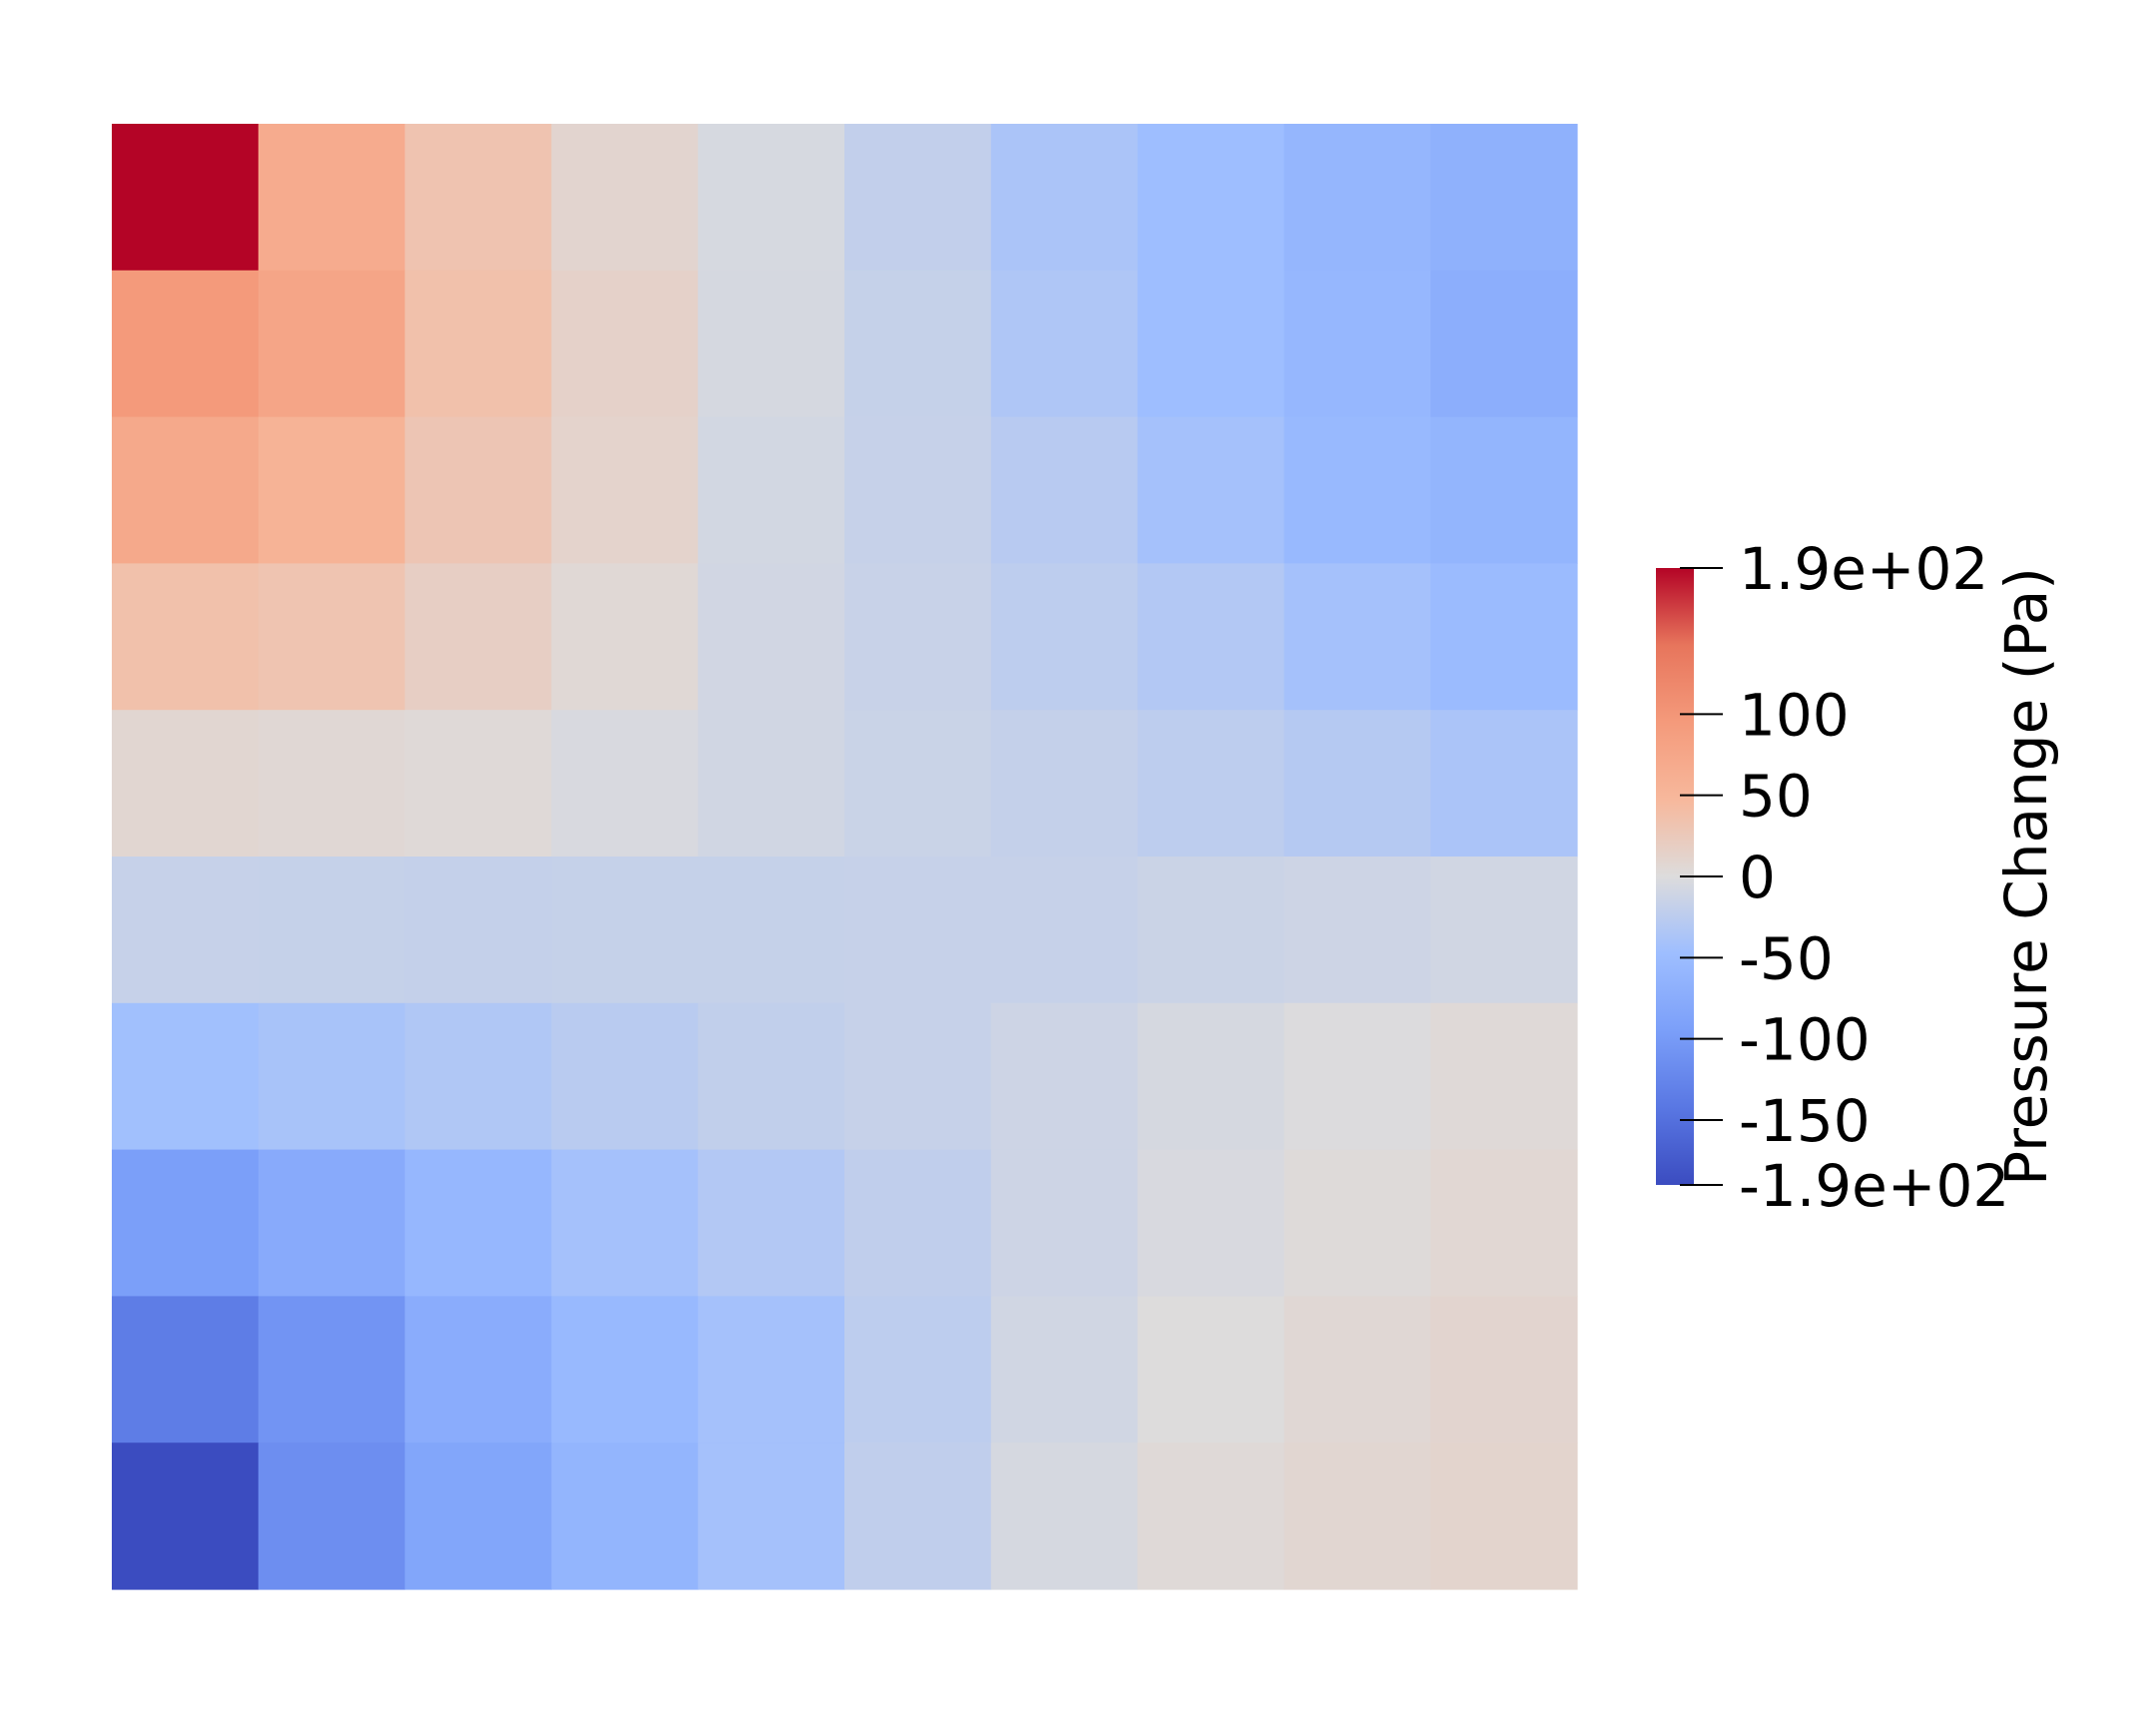 The height and width of the screenshot is (1724, 2156). What do you see at coordinates (1211, 1223) in the screenshot?
I see `heatmap-cell-r7-c7` at bounding box center [1211, 1223].